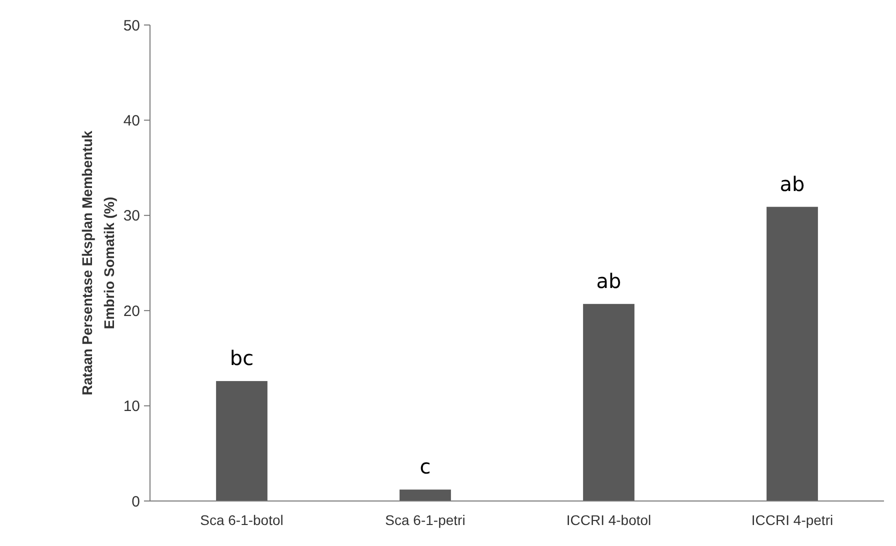 The height and width of the screenshot is (546, 896). I want to click on y-tick-label: 10, so click(131, 407).